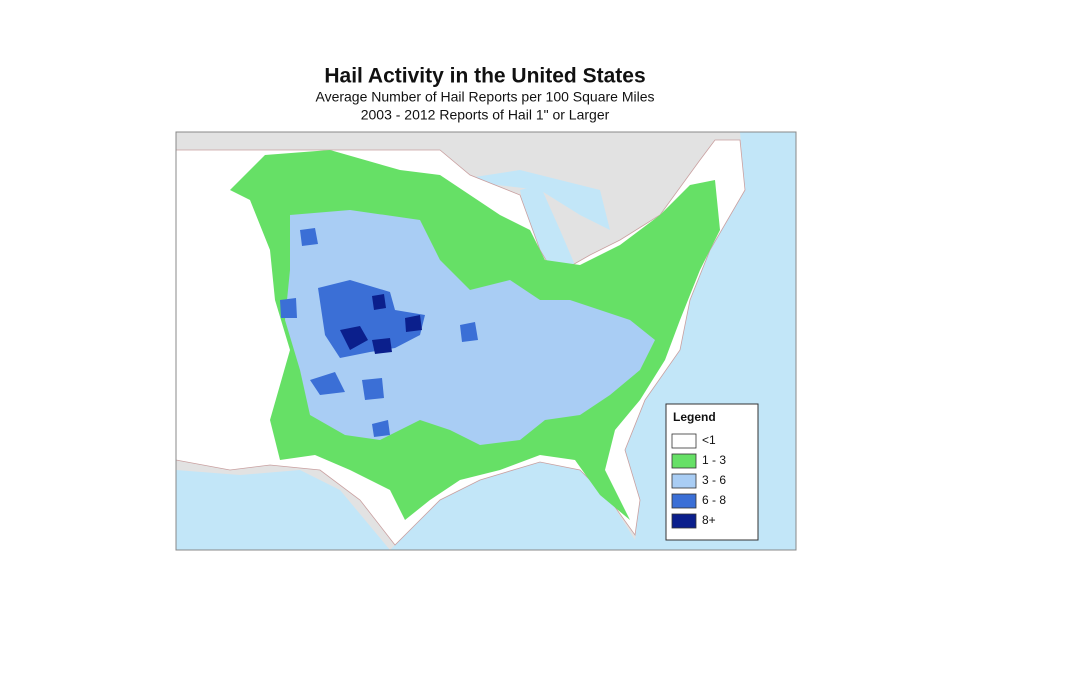 The image size is (1080, 675). Describe the element at coordinates (484, 76) in the screenshot. I see `map-title: Hail Activity in the United States` at that location.